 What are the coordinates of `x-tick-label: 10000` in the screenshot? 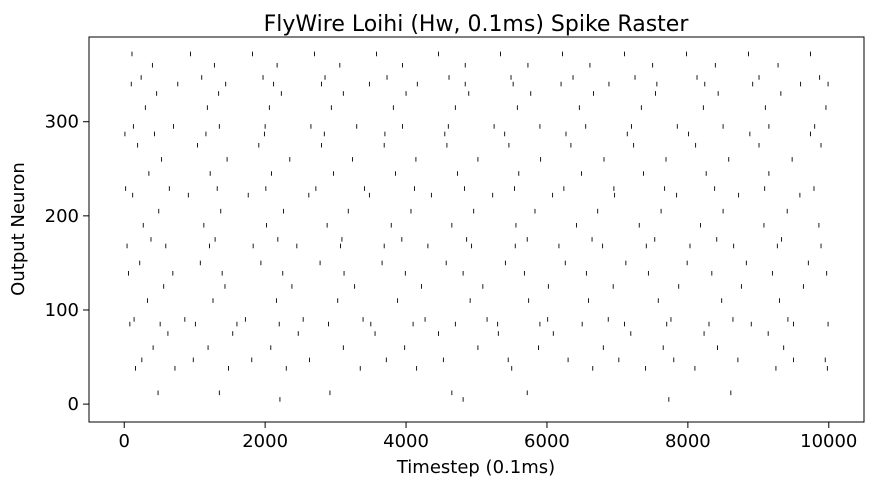 It's located at (828, 441).